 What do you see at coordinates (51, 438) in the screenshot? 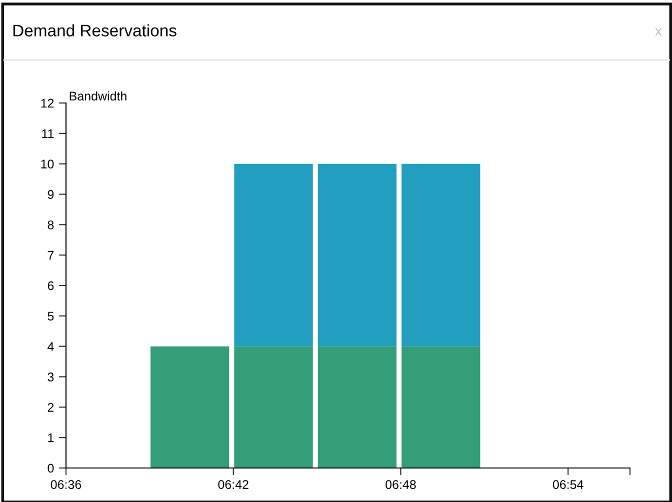
I see `y-tick-label: 1` at bounding box center [51, 438].